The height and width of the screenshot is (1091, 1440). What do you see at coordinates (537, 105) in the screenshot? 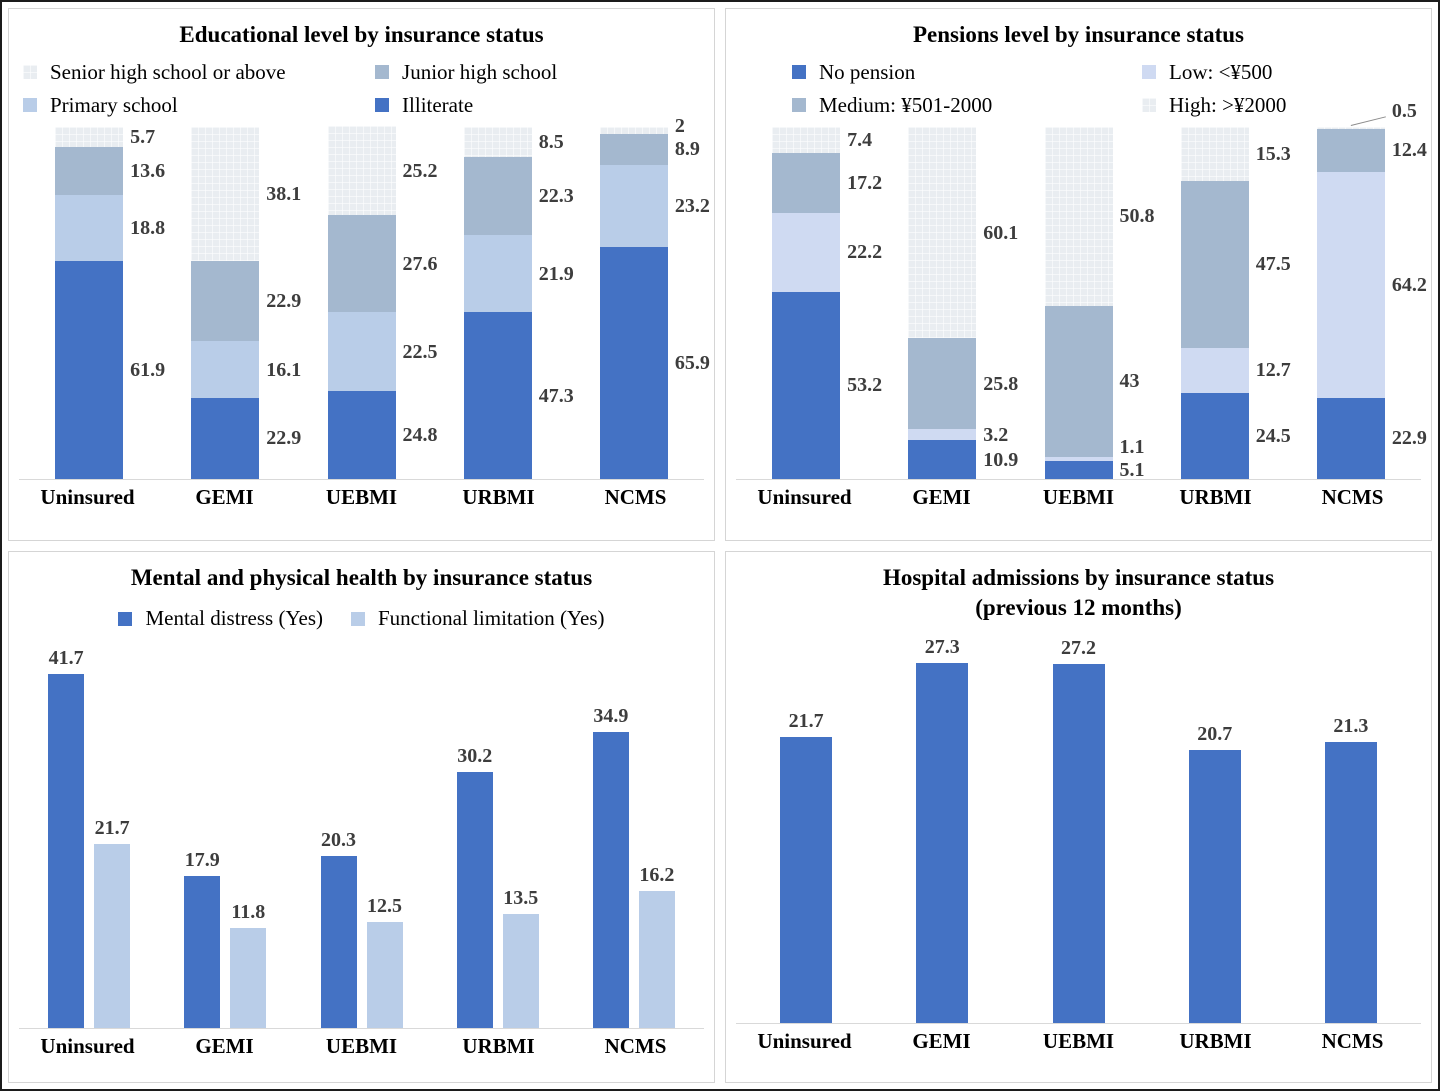
I see `legend-item-illiterate: Illiterate` at bounding box center [537, 105].